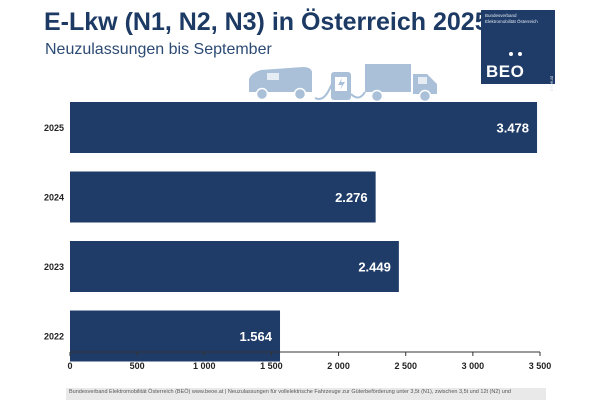 The image size is (600, 400). Describe the element at coordinates (405, 366) in the screenshot. I see `x-tick-label-2500: 2 500` at that location.